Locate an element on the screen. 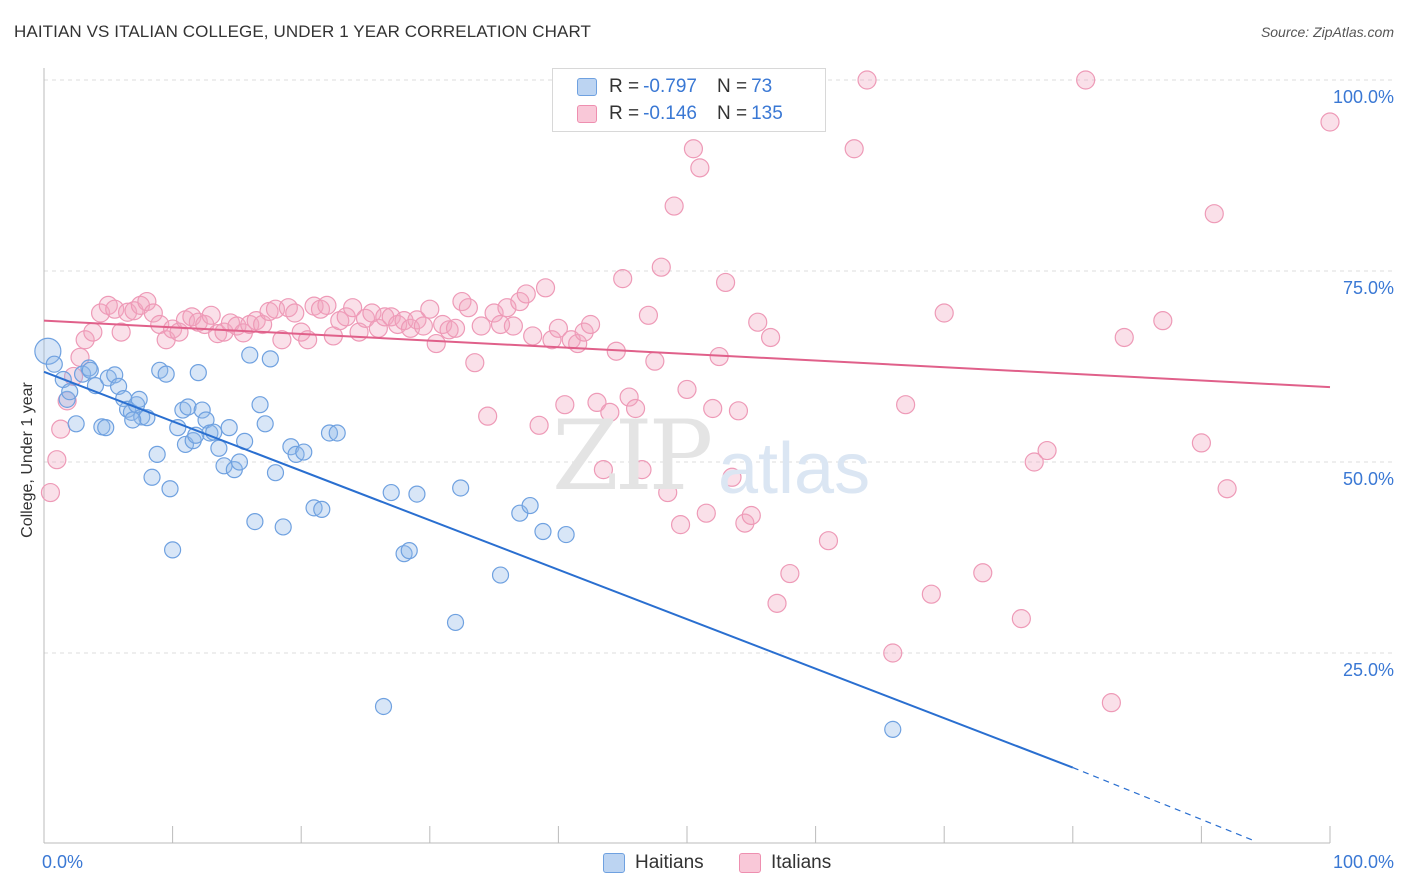  source-credit: Source: ZipAtlas.com is located at coordinates (1327, 32).